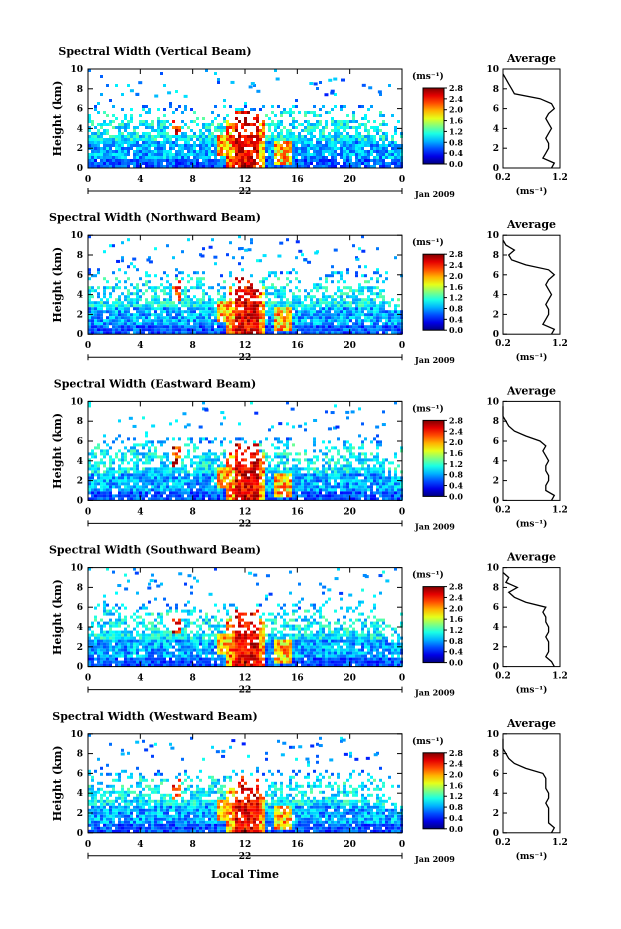  What do you see at coordinates (531, 284) in the screenshot?
I see `average-frame` at bounding box center [531, 284].